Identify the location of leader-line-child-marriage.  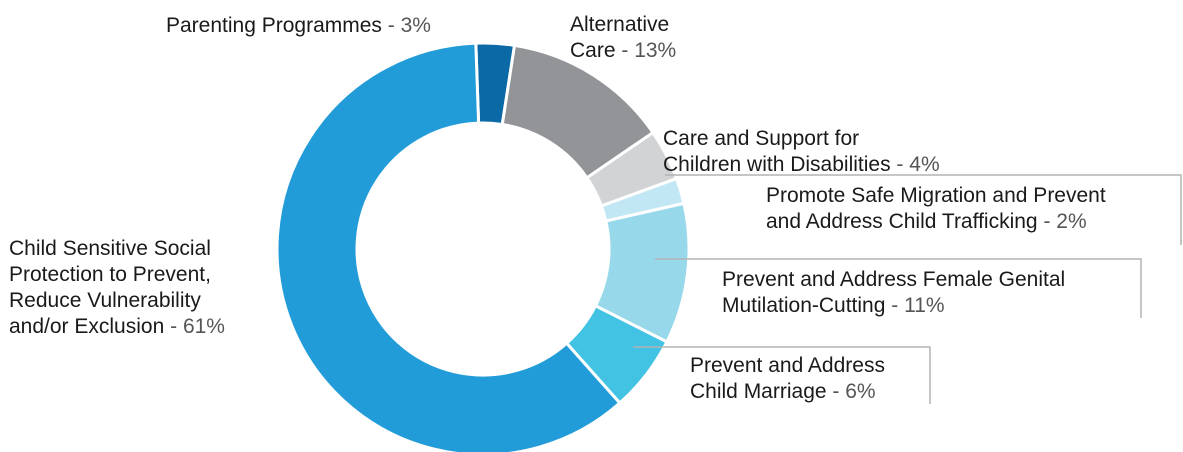
(782, 375).